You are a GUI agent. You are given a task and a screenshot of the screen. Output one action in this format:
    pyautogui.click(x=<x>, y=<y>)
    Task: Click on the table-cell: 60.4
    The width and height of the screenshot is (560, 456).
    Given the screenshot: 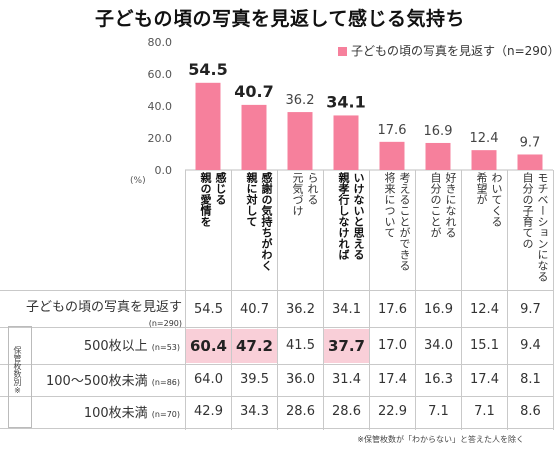 What is the action you would take?
    pyautogui.click(x=208, y=346)
    